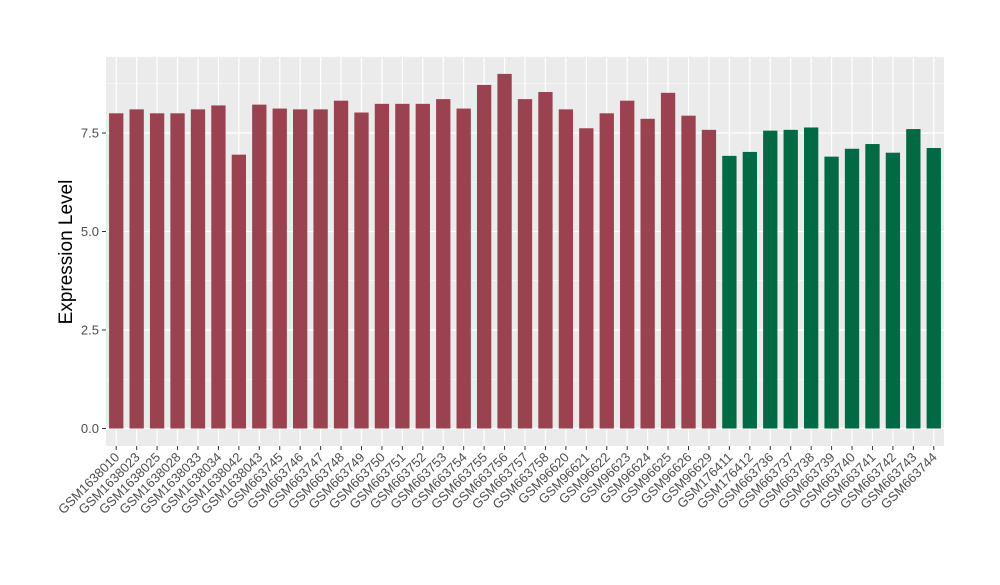  What do you see at coordinates (361, 270) in the screenshot?
I see `bar-GSM663749` at bounding box center [361, 270].